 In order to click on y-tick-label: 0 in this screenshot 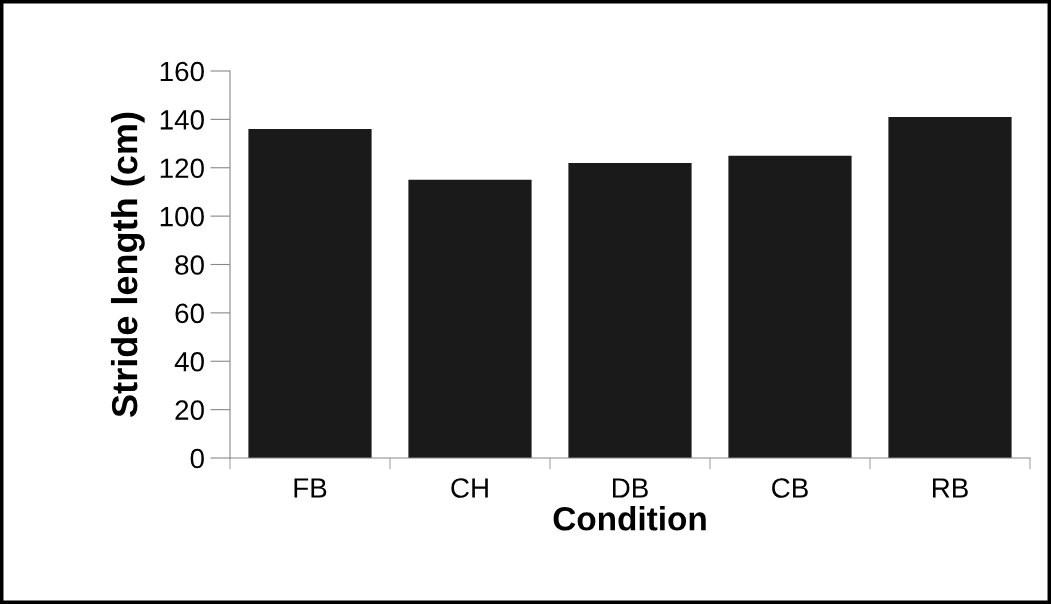, I will do `click(197, 458)`.